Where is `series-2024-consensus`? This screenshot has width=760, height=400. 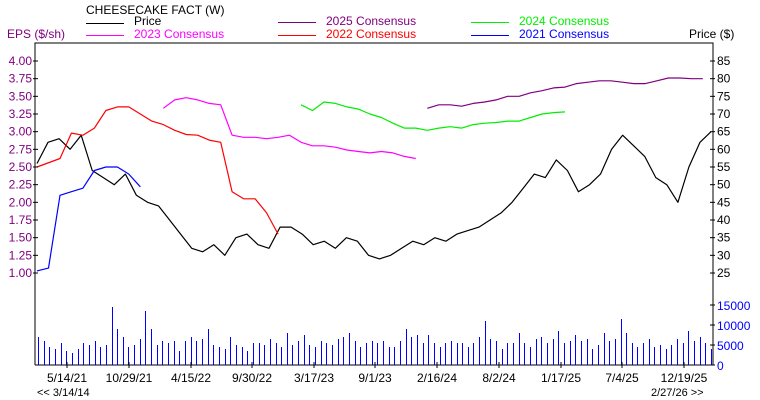 series-2024-consensus is located at coordinates (433, 116).